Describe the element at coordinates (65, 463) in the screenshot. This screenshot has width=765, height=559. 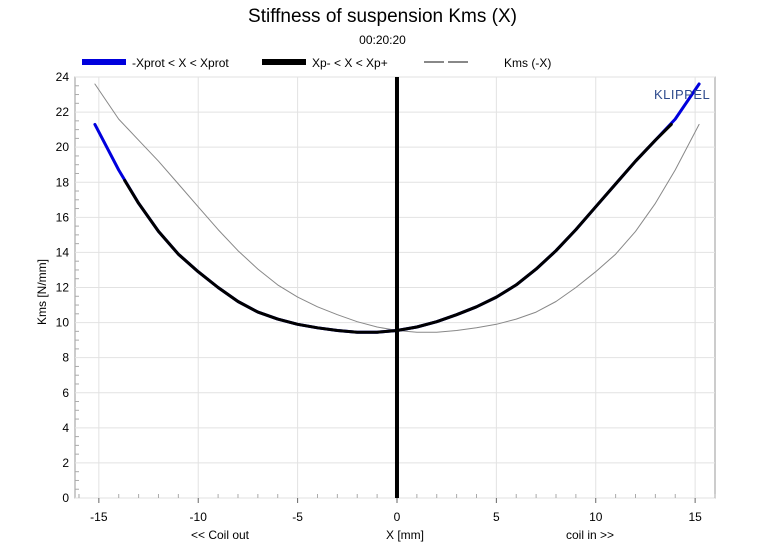
I see `y-tick-label: 2` at that location.